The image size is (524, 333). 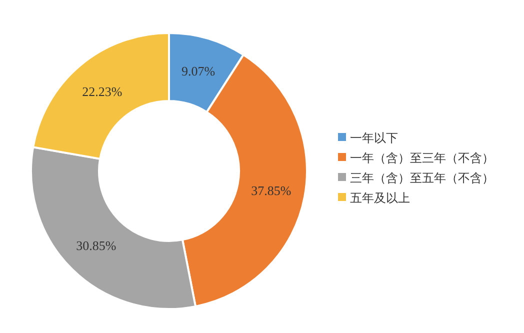 I want to click on data-label: 9.07%, so click(x=198, y=71).